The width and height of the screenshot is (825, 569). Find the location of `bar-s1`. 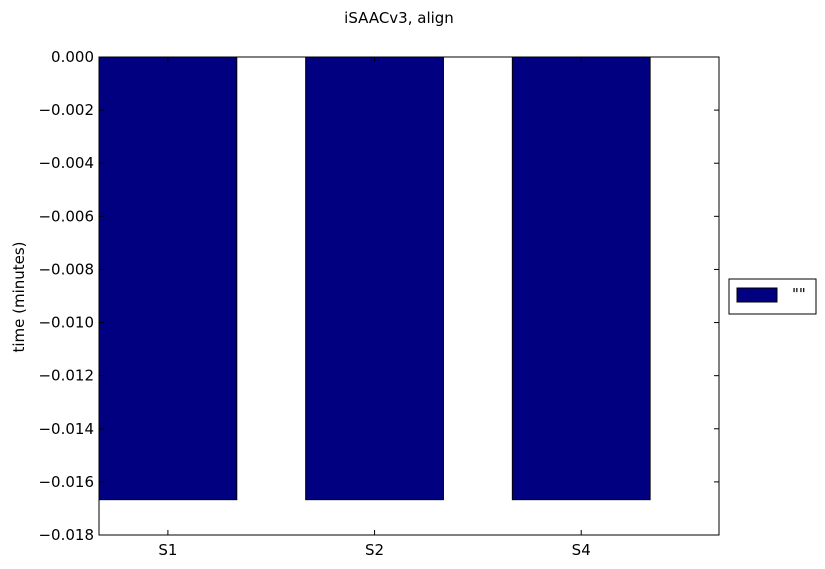

bar-s1 is located at coordinates (168, 278).